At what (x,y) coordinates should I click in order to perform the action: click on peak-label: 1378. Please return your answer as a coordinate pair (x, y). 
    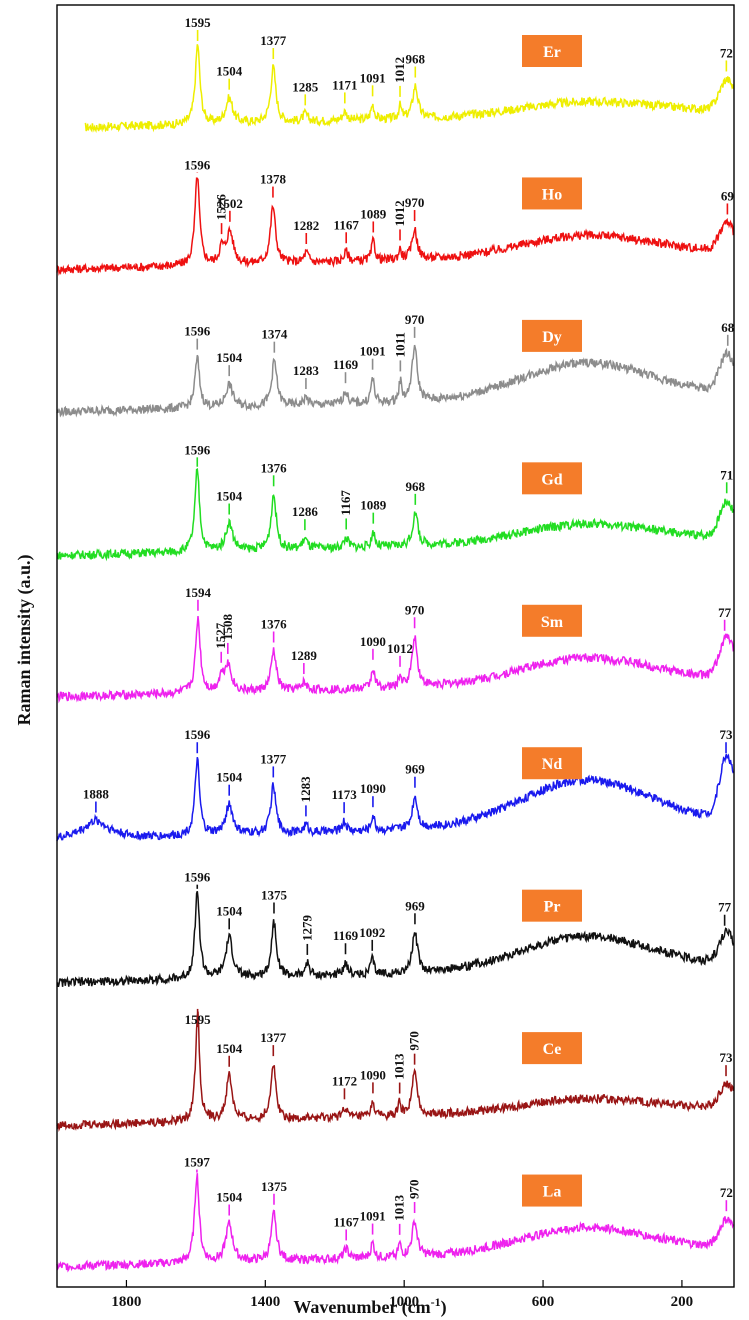
    Looking at the image, I should click on (273, 179).